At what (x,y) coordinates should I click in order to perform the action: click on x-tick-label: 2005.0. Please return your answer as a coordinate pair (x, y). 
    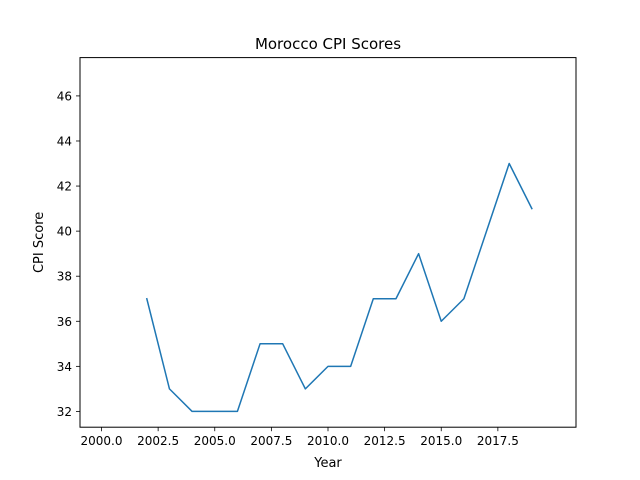
    Looking at the image, I should click on (215, 441).